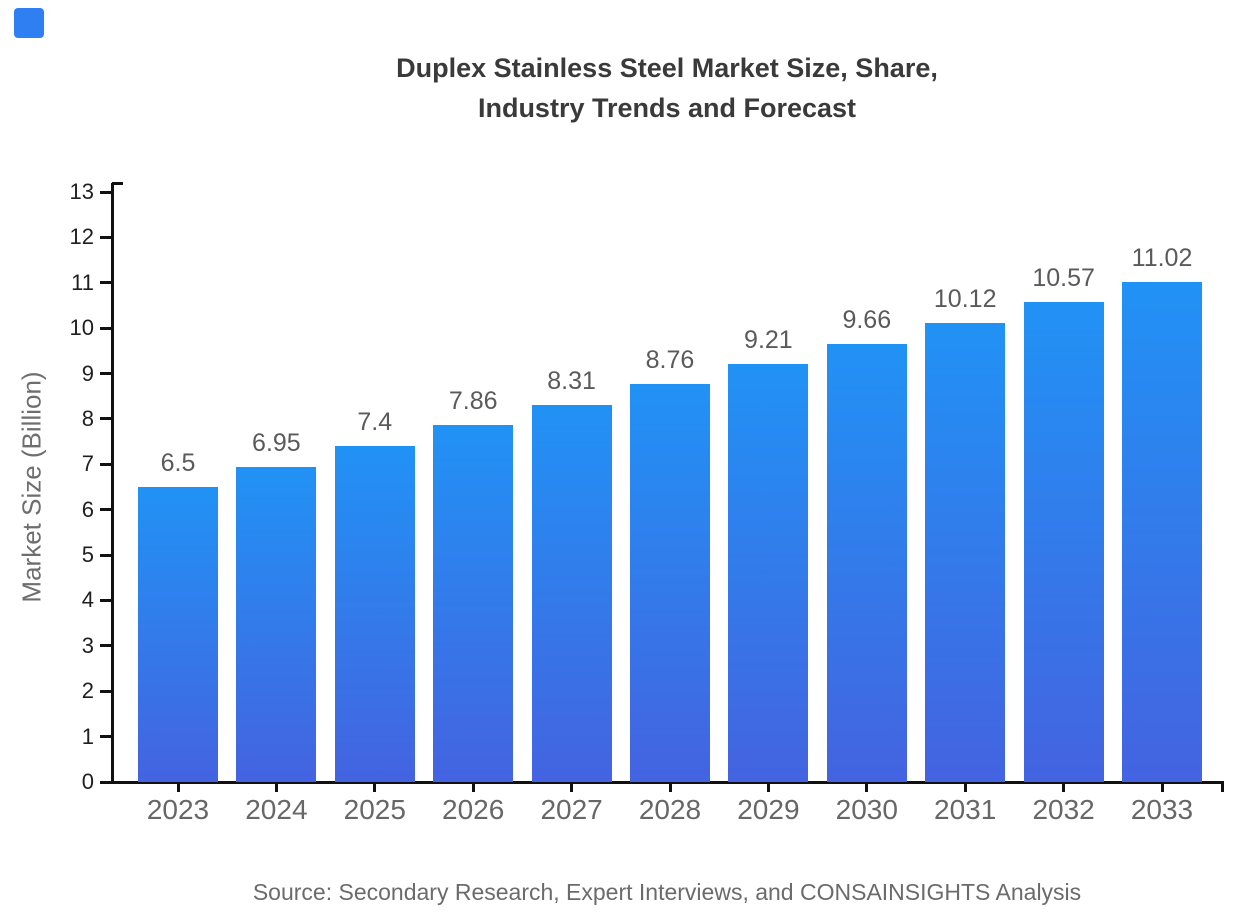 The height and width of the screenshot is (920, 1260). What do you see at coordinates (965, 298) in the screenshot?
I see `bar-value-label: 10.12` at bounding box center [965, 298].